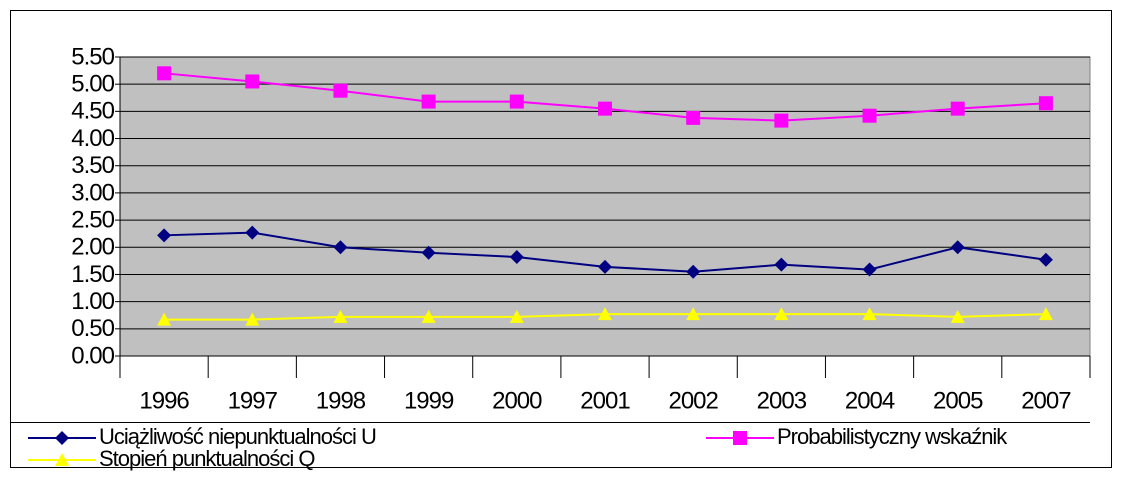  What do you see at coordinates (92, 165) in the screenshot?
I see `y-tick-label: 3.50` at bounding box center [92, 165].